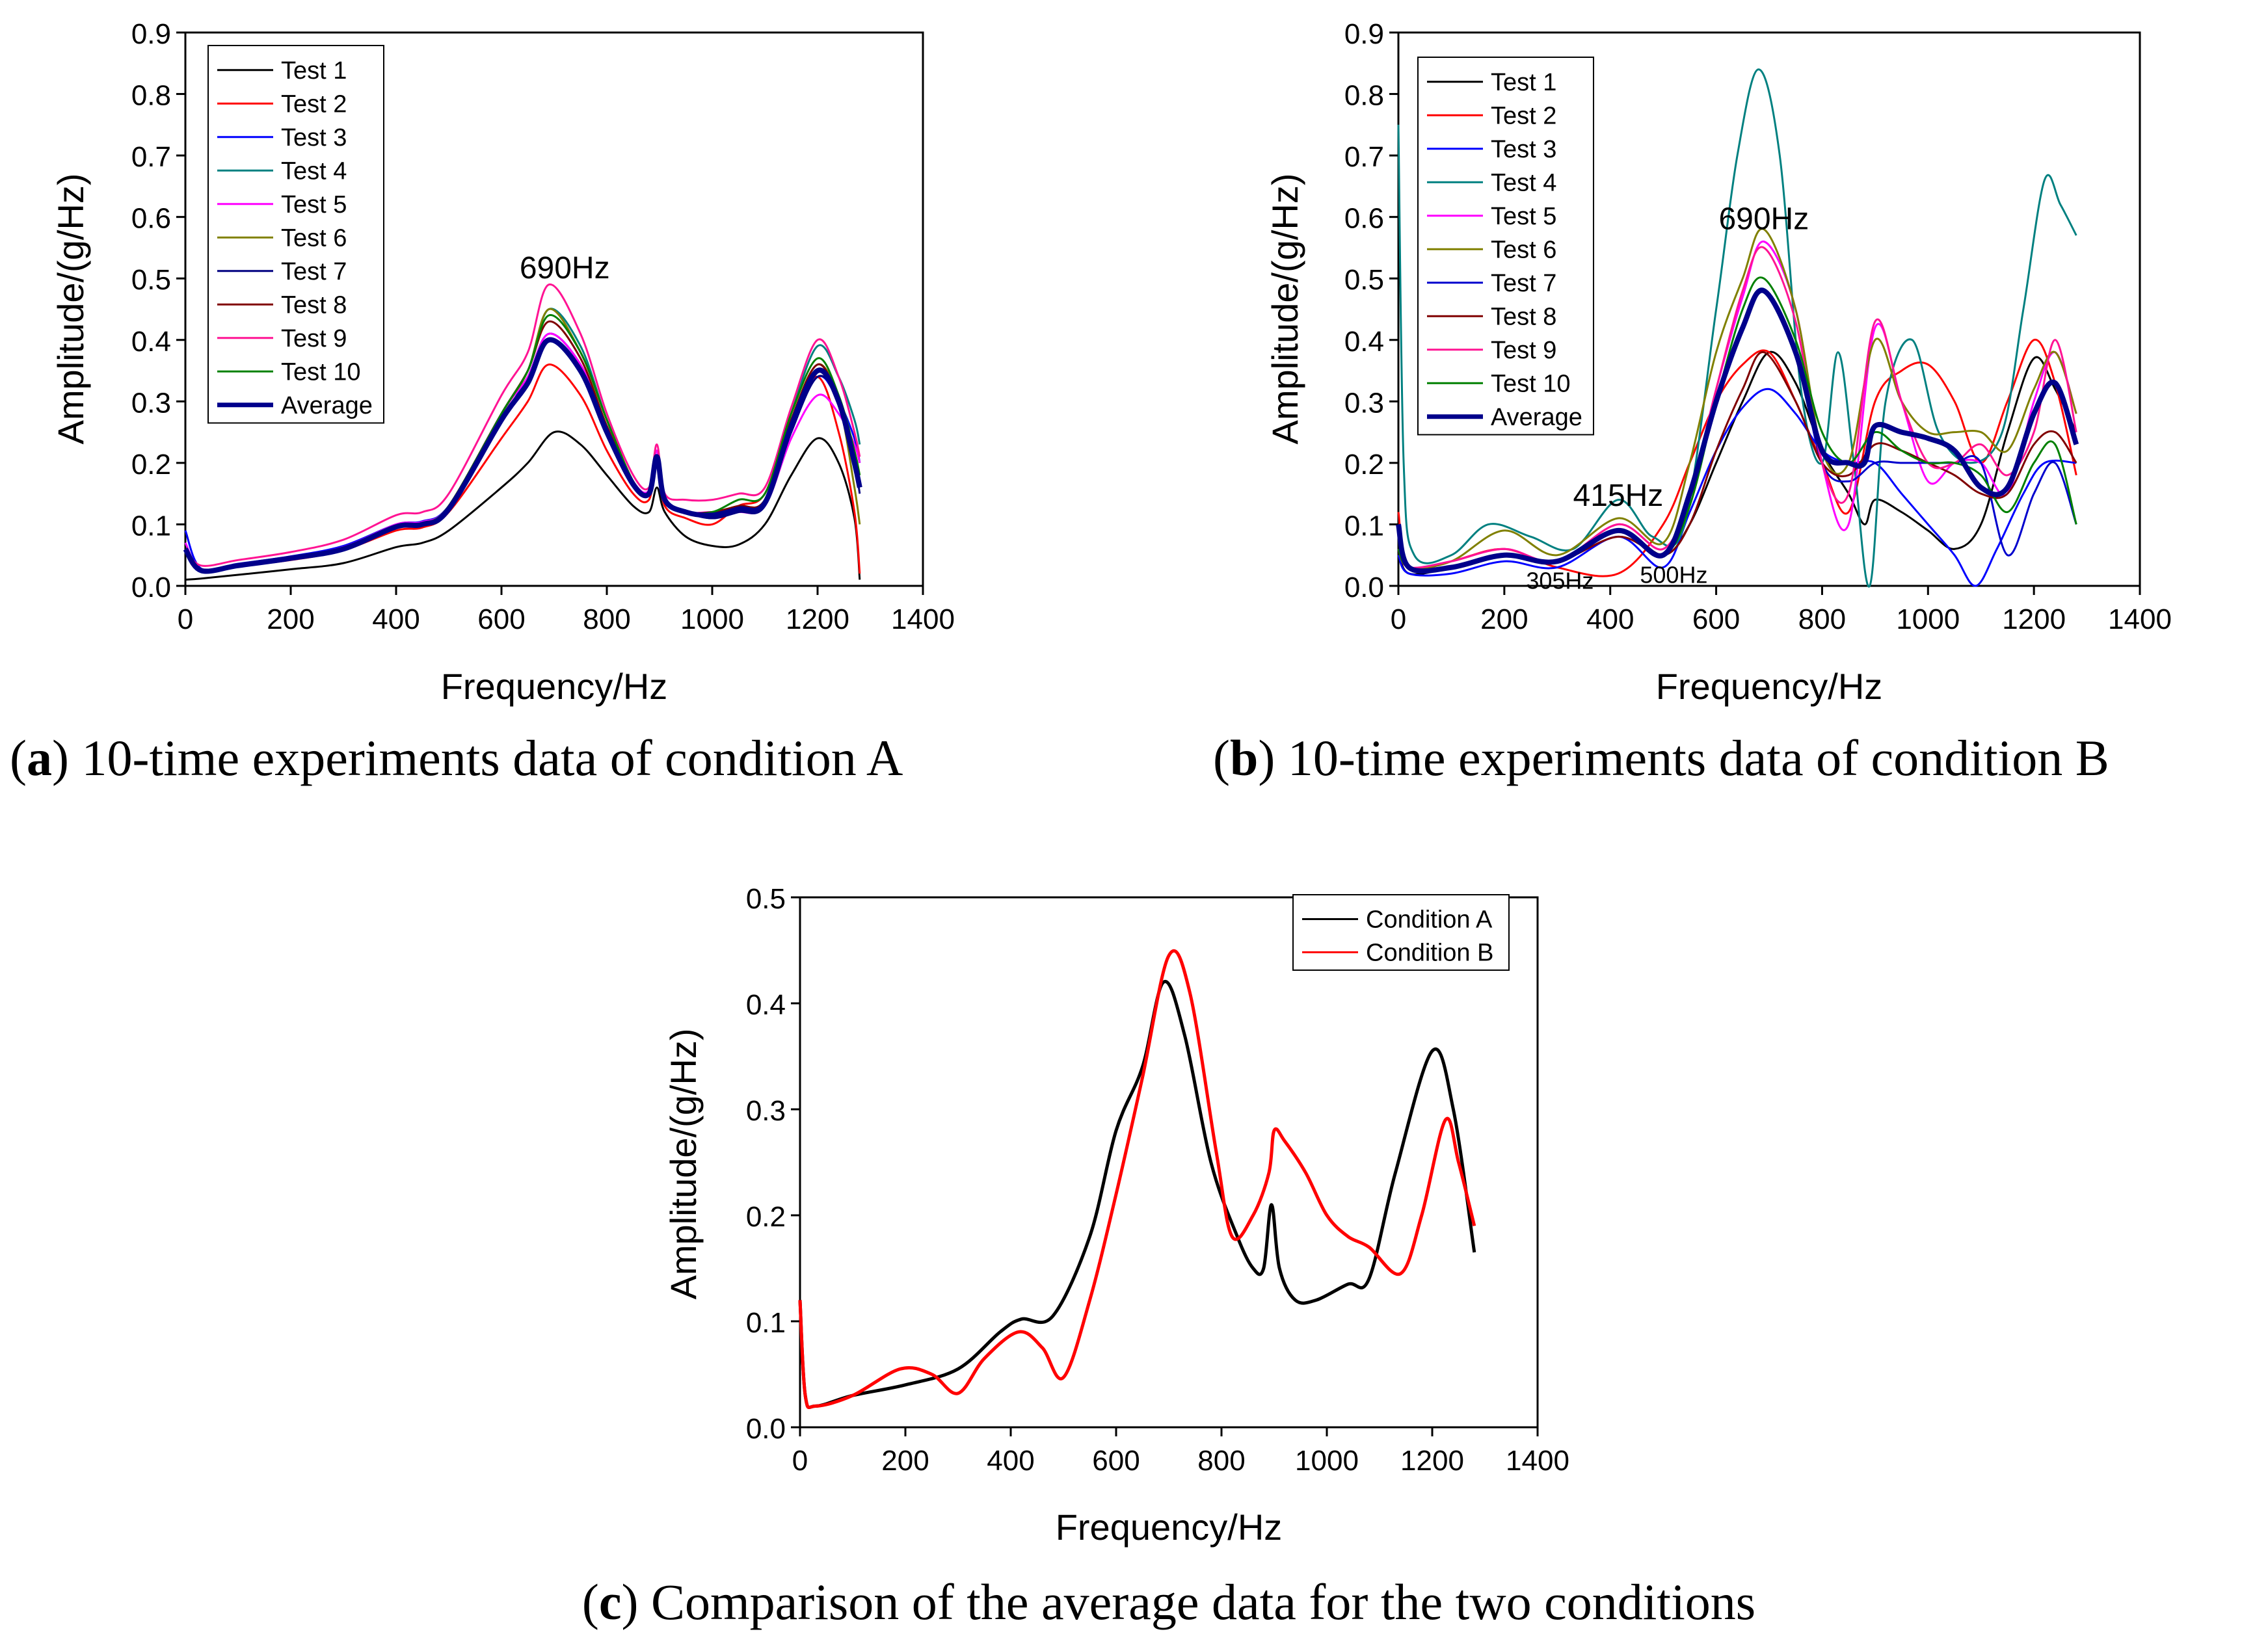  Describe the element at coordinates (1667, 398) in the screenshot. I see `annotation-layer: 690Hz 415Hz 305Hz 500Hz` at that location.